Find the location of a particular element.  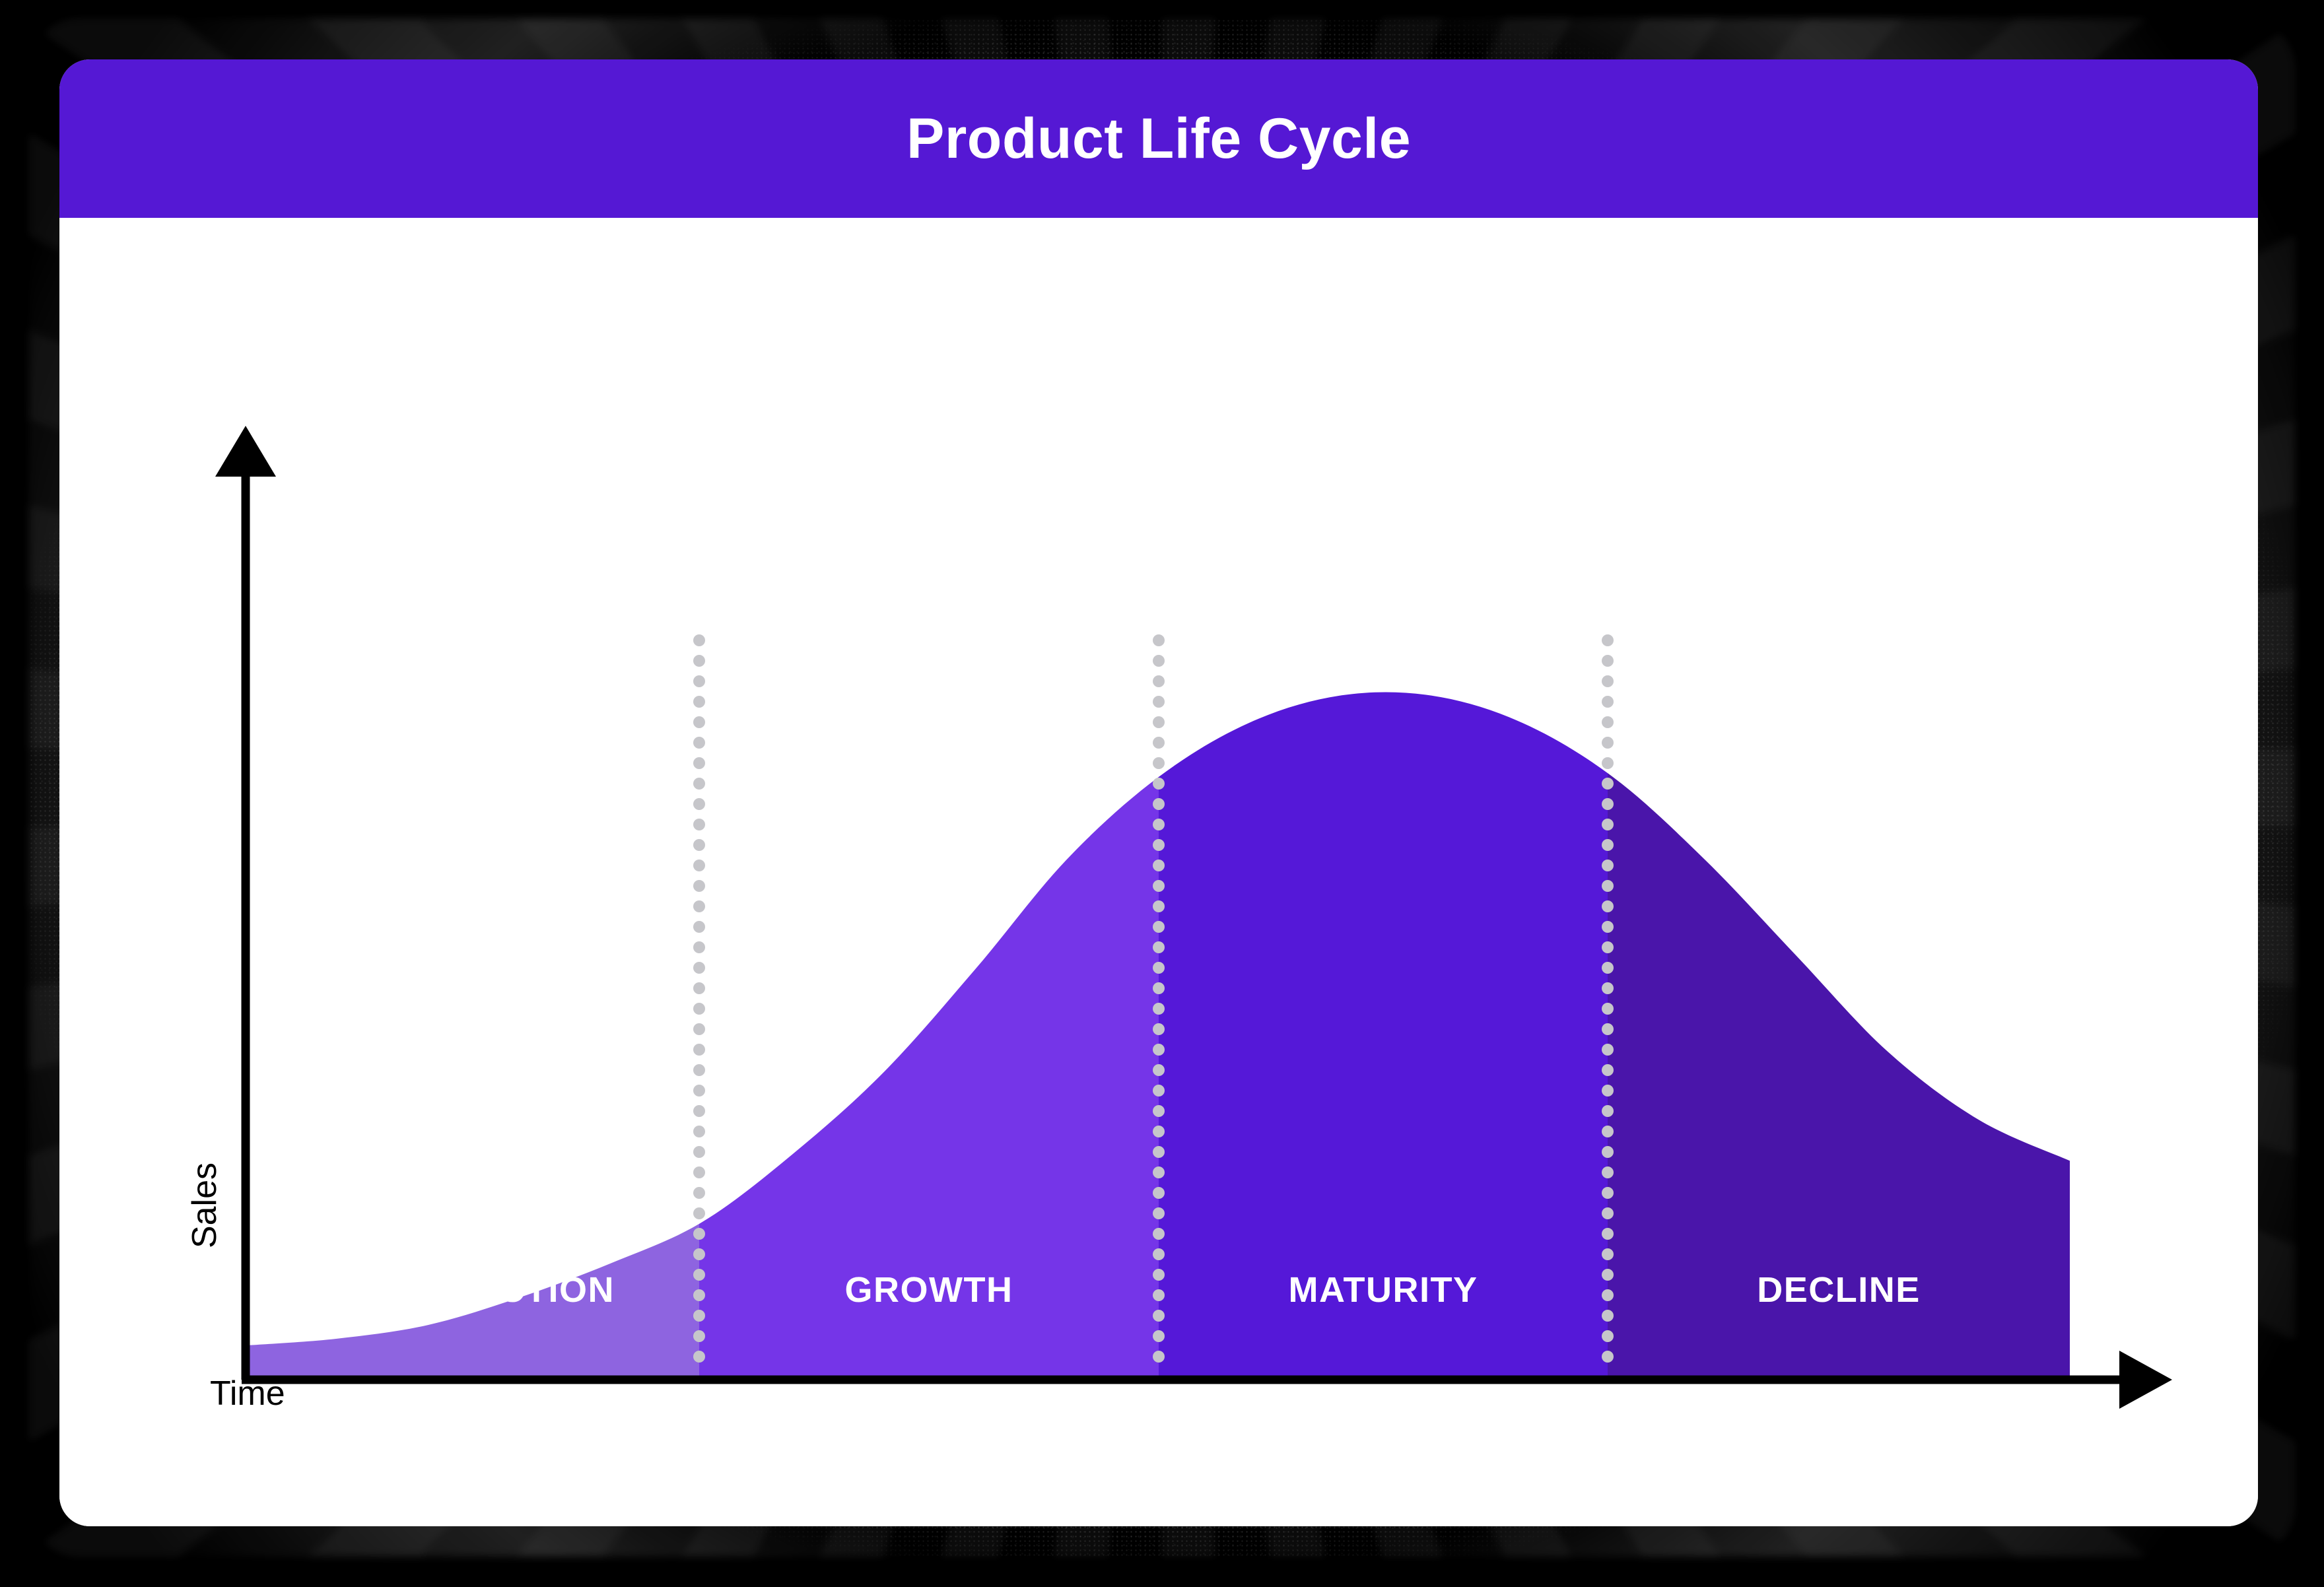

y-axis is located at coordinates (246, 903).